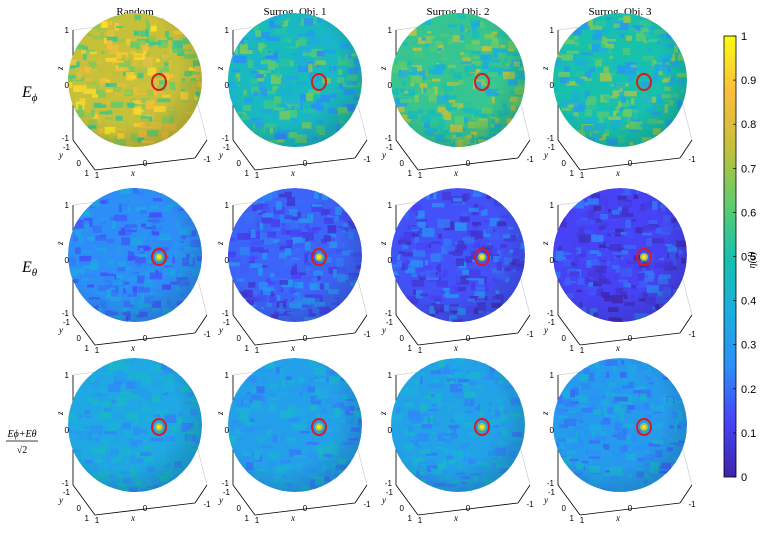  What do you see at coordinates (748, 434) in the screenshot?
I see `colorbar-tick-label: 0.1` at bounding box center [748, 434].